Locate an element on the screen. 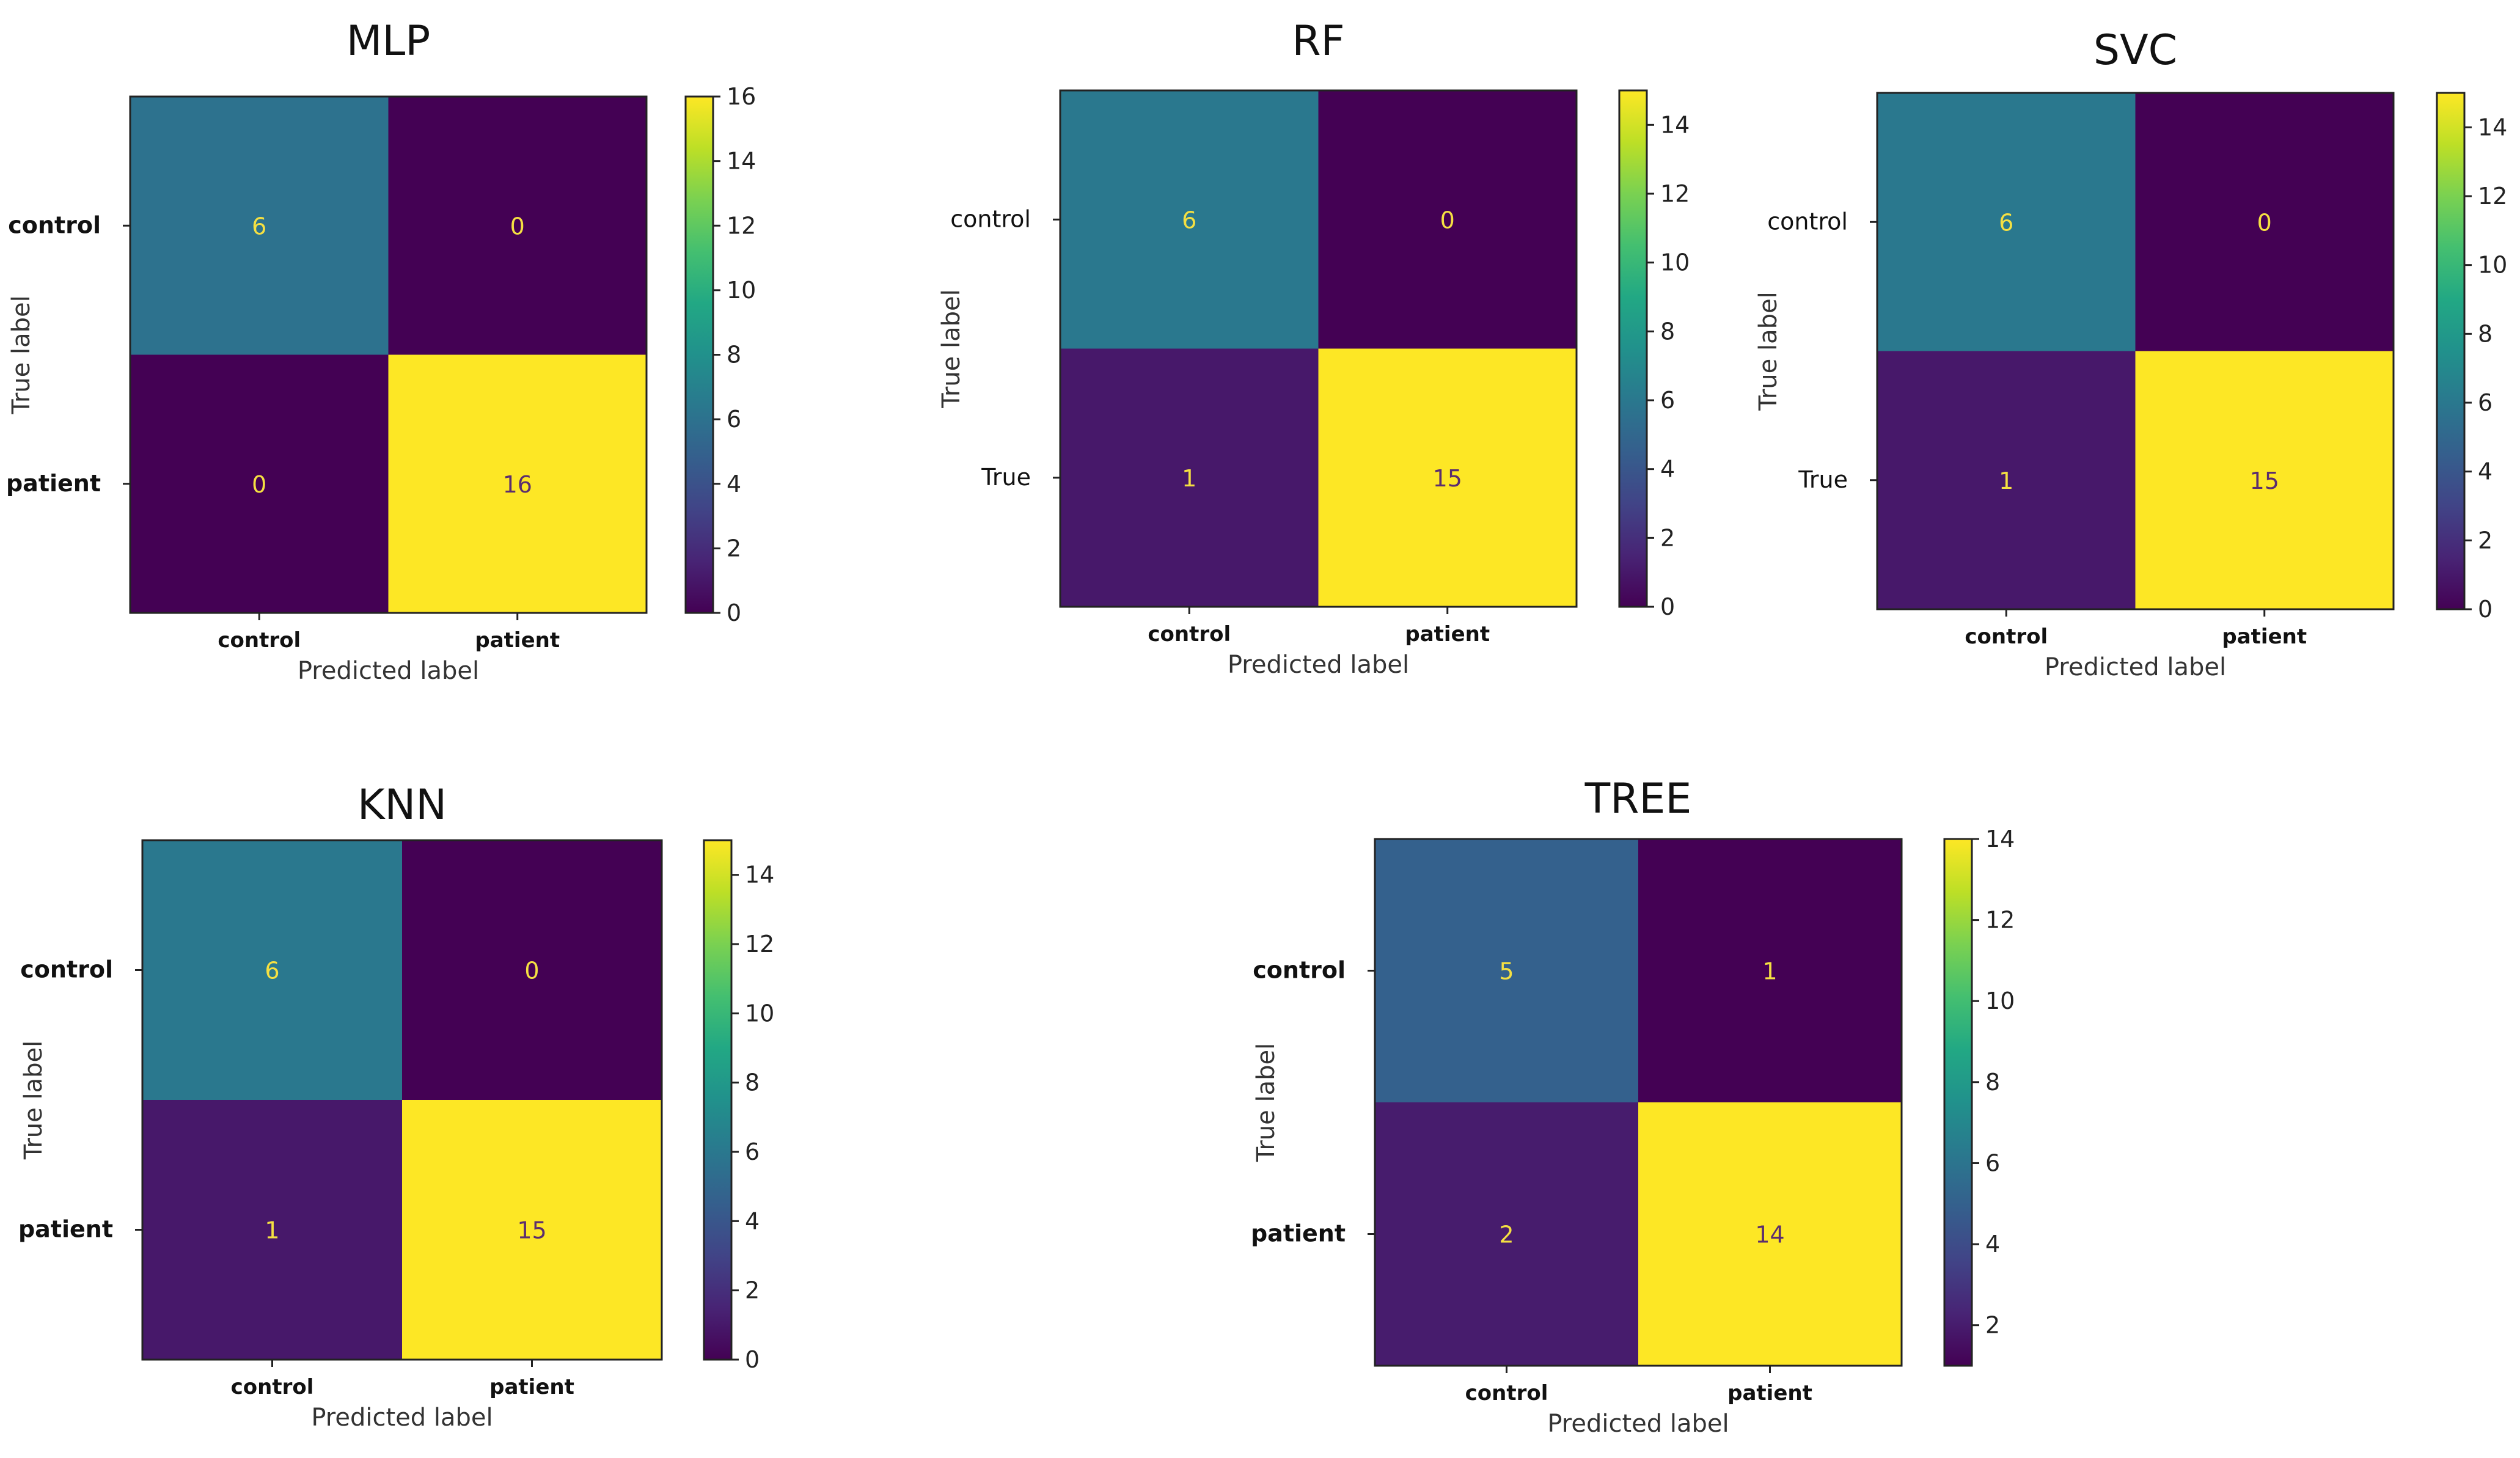 The width and height of the screenshot is (2520, 1458). cell-value-label: 16 is located at coordinates (517, 484).